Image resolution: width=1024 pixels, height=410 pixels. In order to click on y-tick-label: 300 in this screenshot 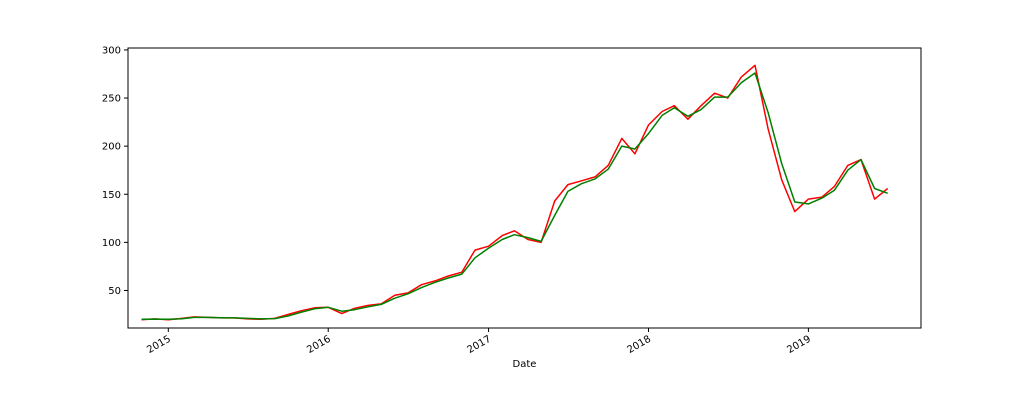, I will do `click(111, 50)`.